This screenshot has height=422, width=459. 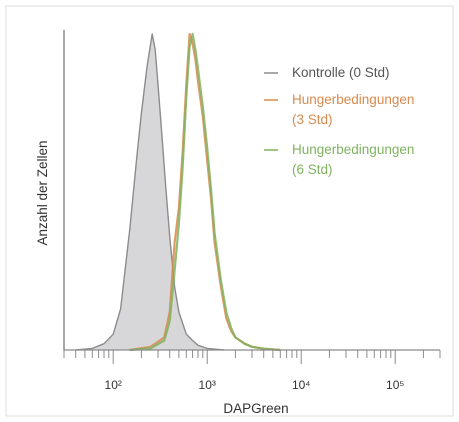 I want to click on y-axis-label: Anzahl der Zellen, so click(x=42, y=192).